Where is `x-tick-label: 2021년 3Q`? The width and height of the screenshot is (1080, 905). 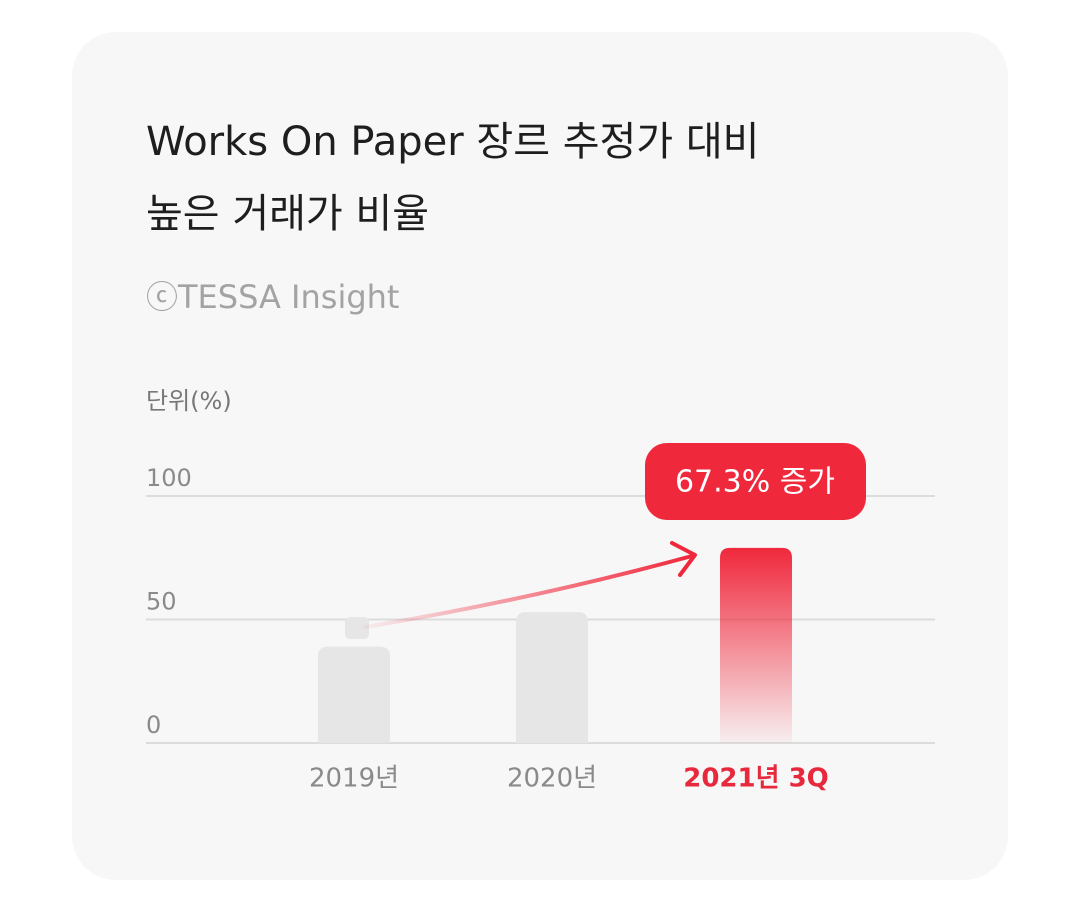
x-tick-label: 2021년 3Q is located at coordinates (756, 779).